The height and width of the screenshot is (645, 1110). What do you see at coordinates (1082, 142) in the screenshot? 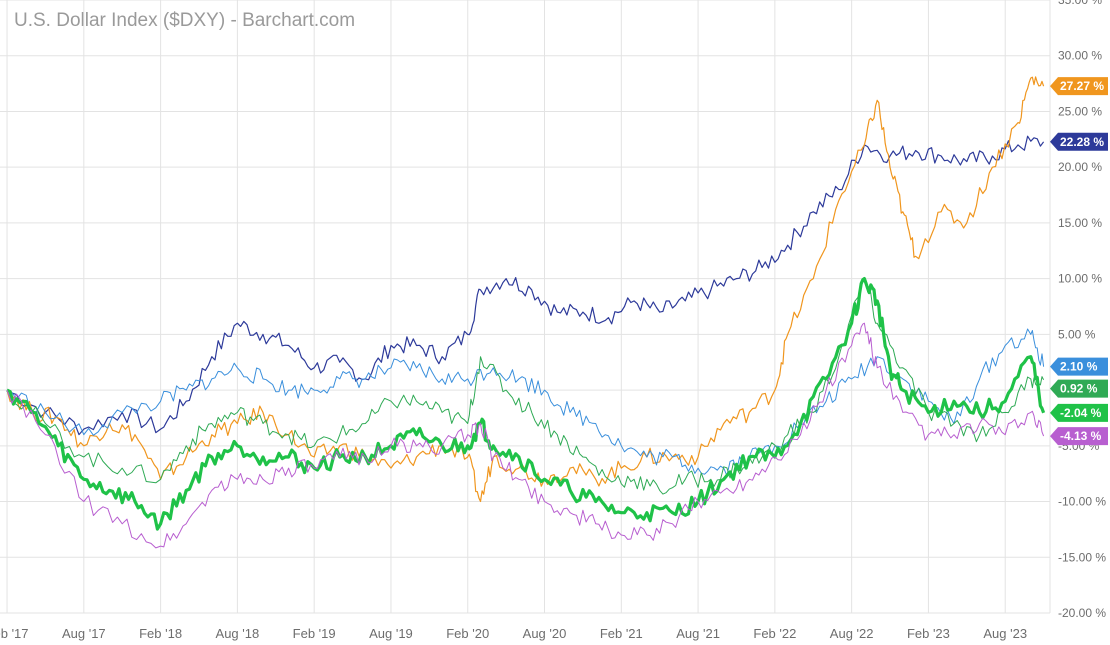
I see `badge-text: 22.28 %` at bounding box center [1082, 142].